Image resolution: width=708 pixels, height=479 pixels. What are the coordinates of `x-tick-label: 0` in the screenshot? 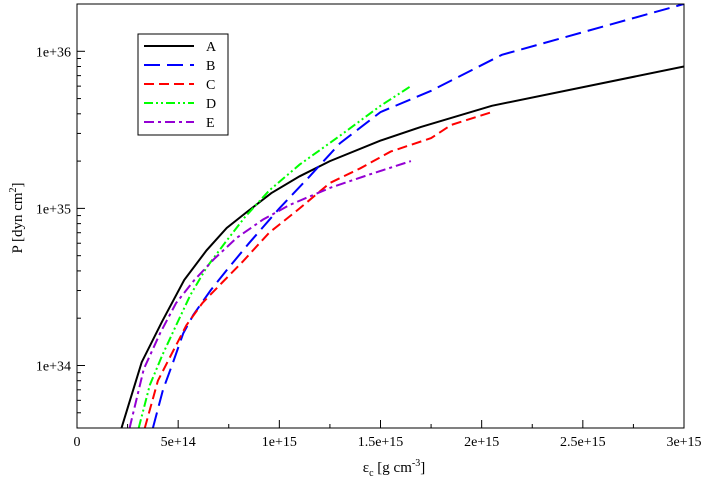 It's located at (77, 442).